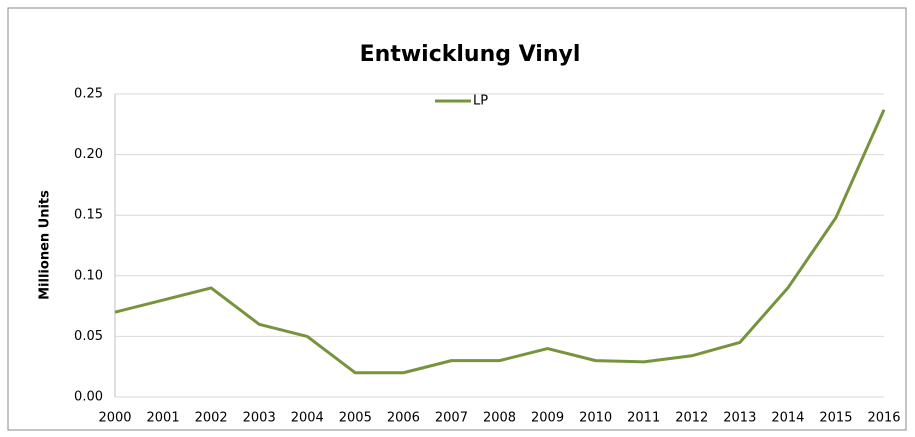 This screenshot has height=437, width=915. Describe the element at coordinates (45, 245) in the screenshot. I see `y-axis-label: Millionen Units` at that location.